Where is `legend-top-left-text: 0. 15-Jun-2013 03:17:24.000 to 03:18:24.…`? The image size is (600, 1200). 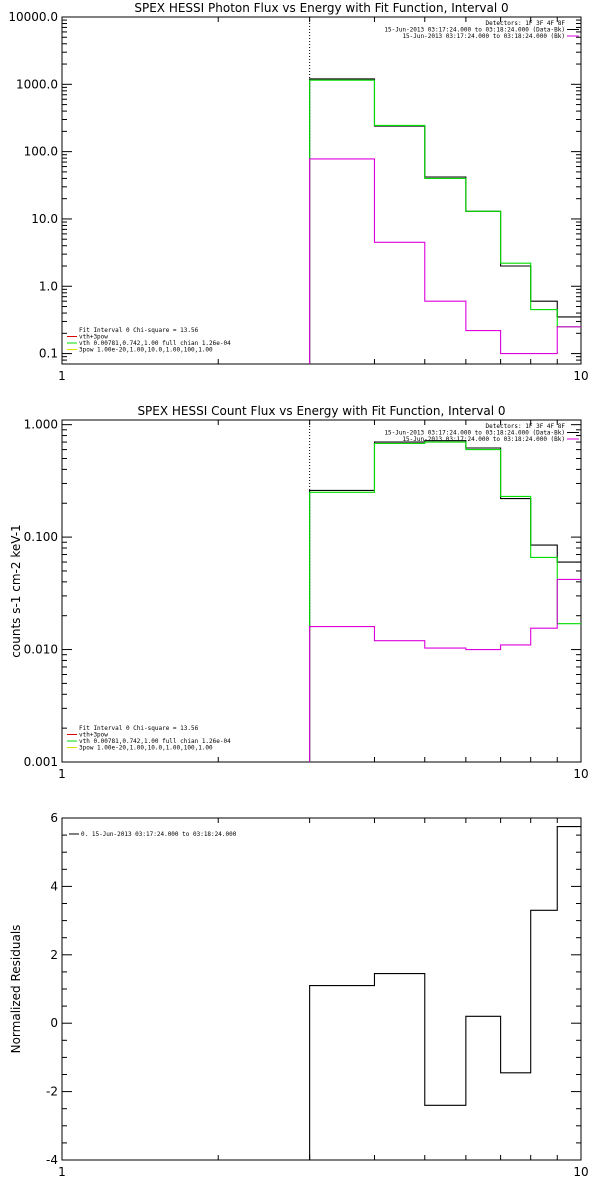 legend-top-left-text: 0. 15-Jun-2013 03:17:24.000 to 03:18:24.… is located at coordinates (159, 834).